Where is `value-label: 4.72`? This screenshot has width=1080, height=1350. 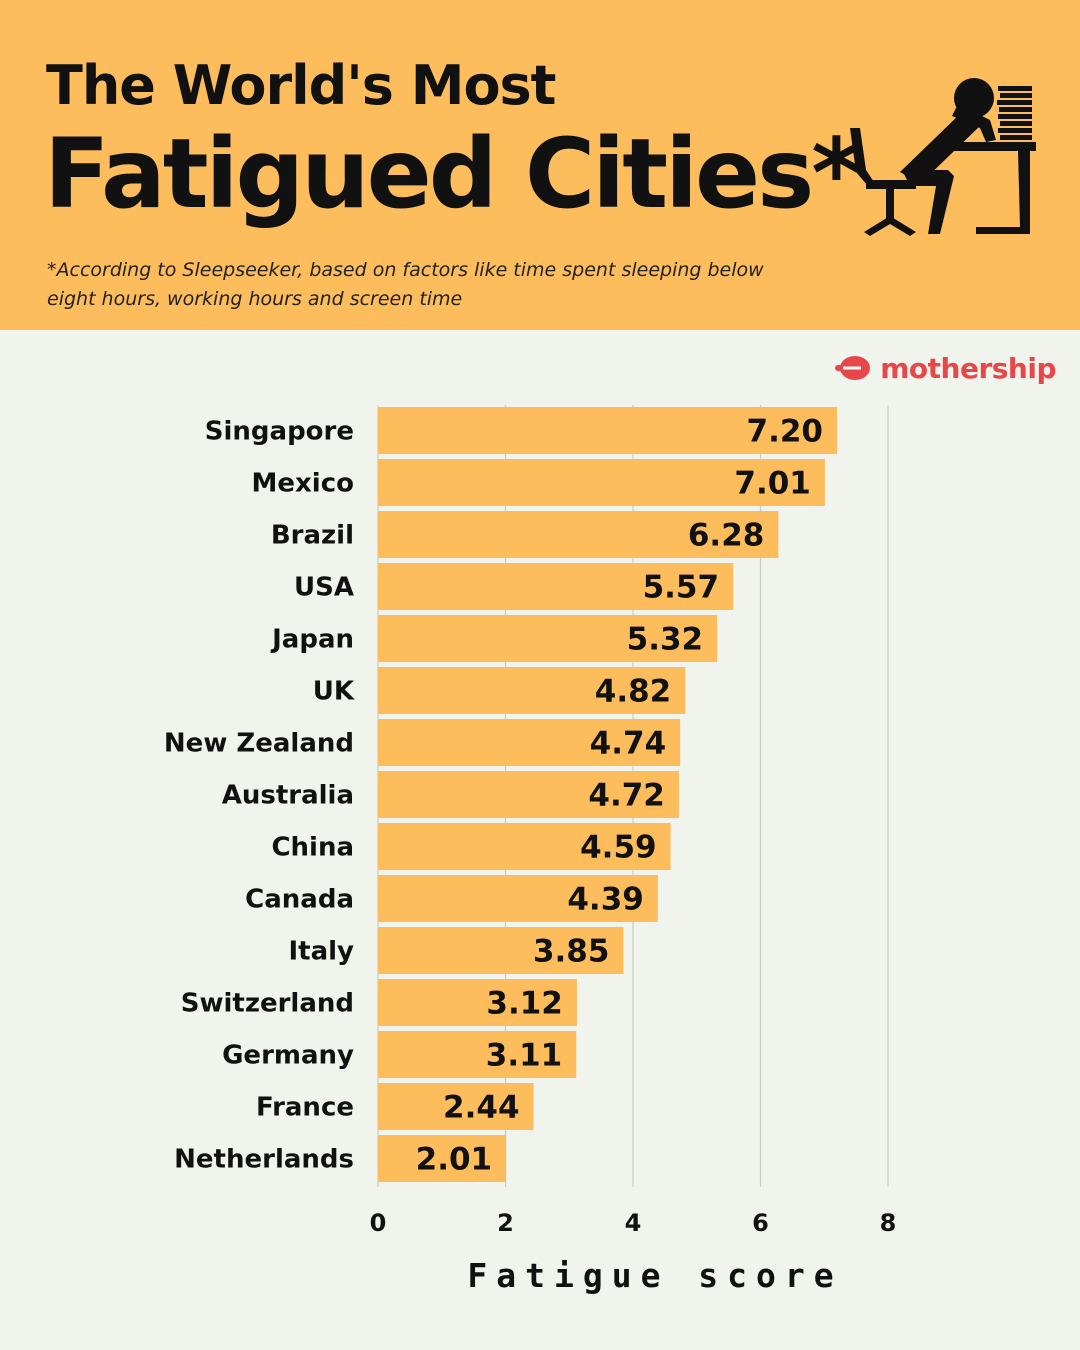
value-label: 4.72 is located at coordinates (626, 796).